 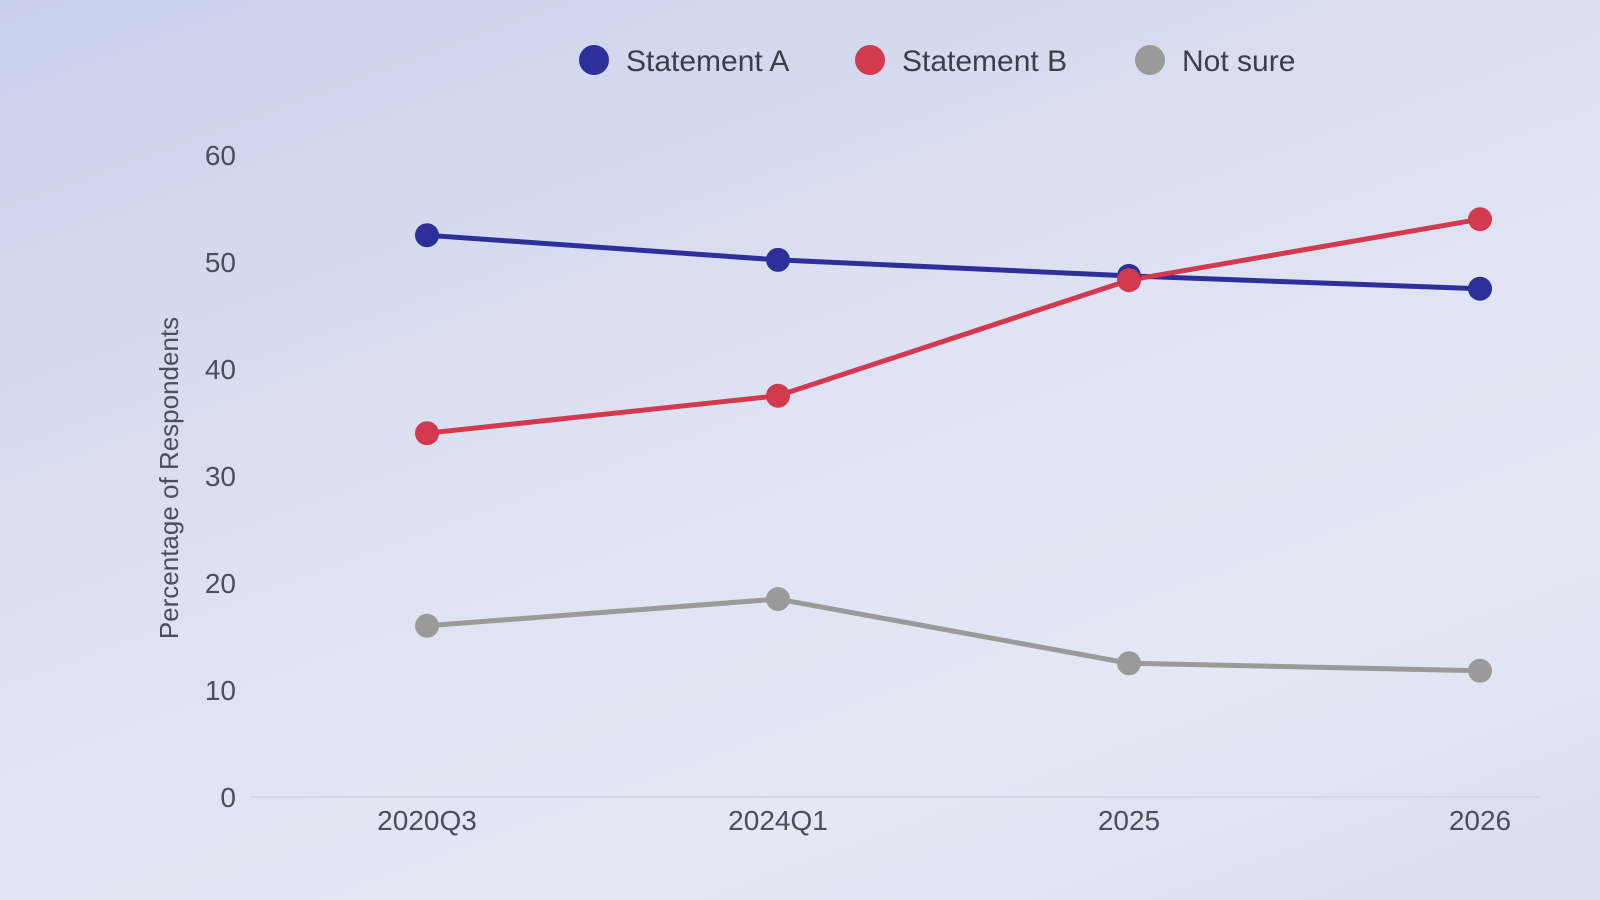 I want to click on y-tick-label: 30, so click(x=220, y=476).